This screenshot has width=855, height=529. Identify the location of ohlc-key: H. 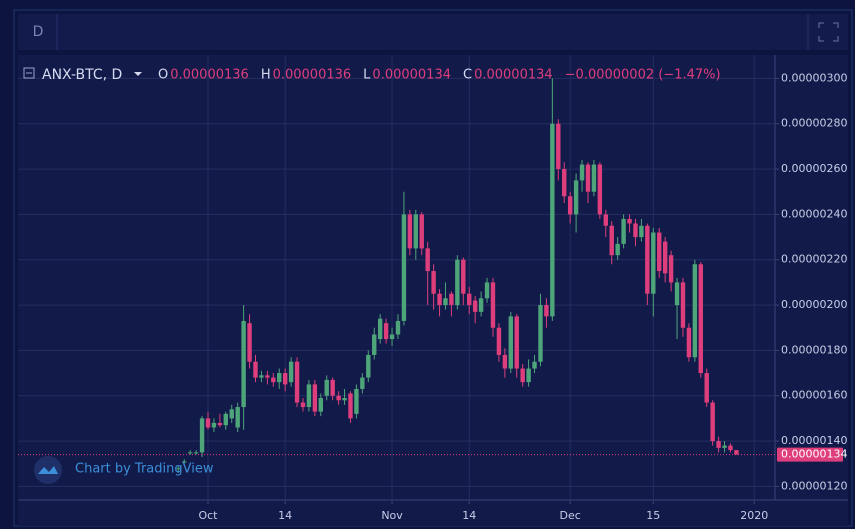
(266, 75).